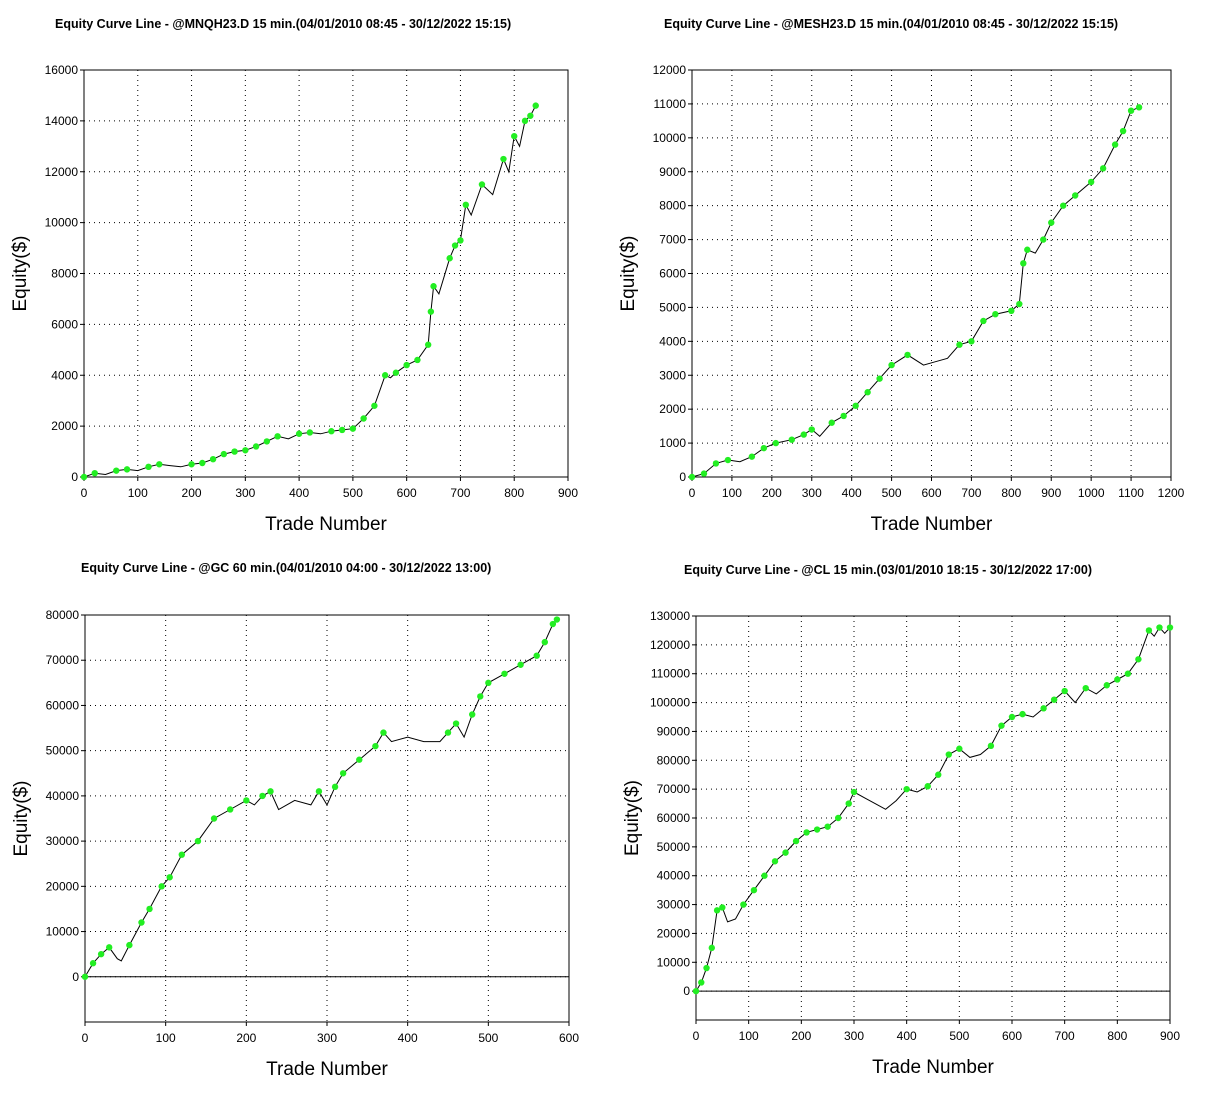  What do you see at coordinates (672, 341) in the screenshot?
I see `y-tick-label: 4000` at bounding box center [672, 341].